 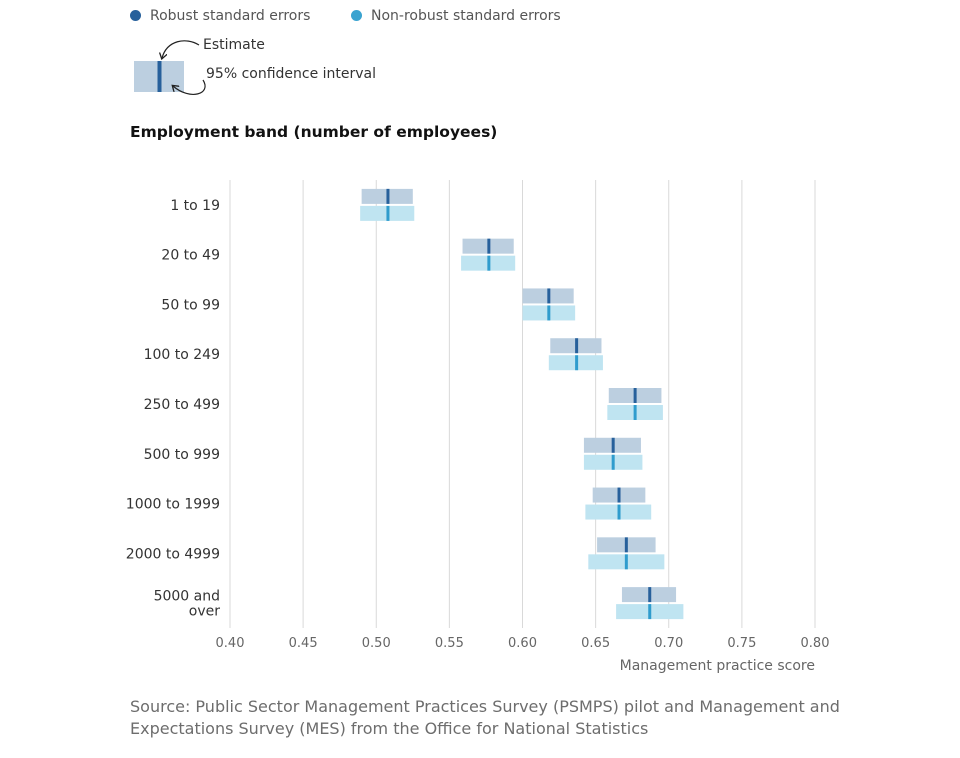 What do you see at coordinates (466, 16) in the screenshot?
I see `legend-label-nonrobust: Non-robust standard errors` at bounding box center [466, 16].